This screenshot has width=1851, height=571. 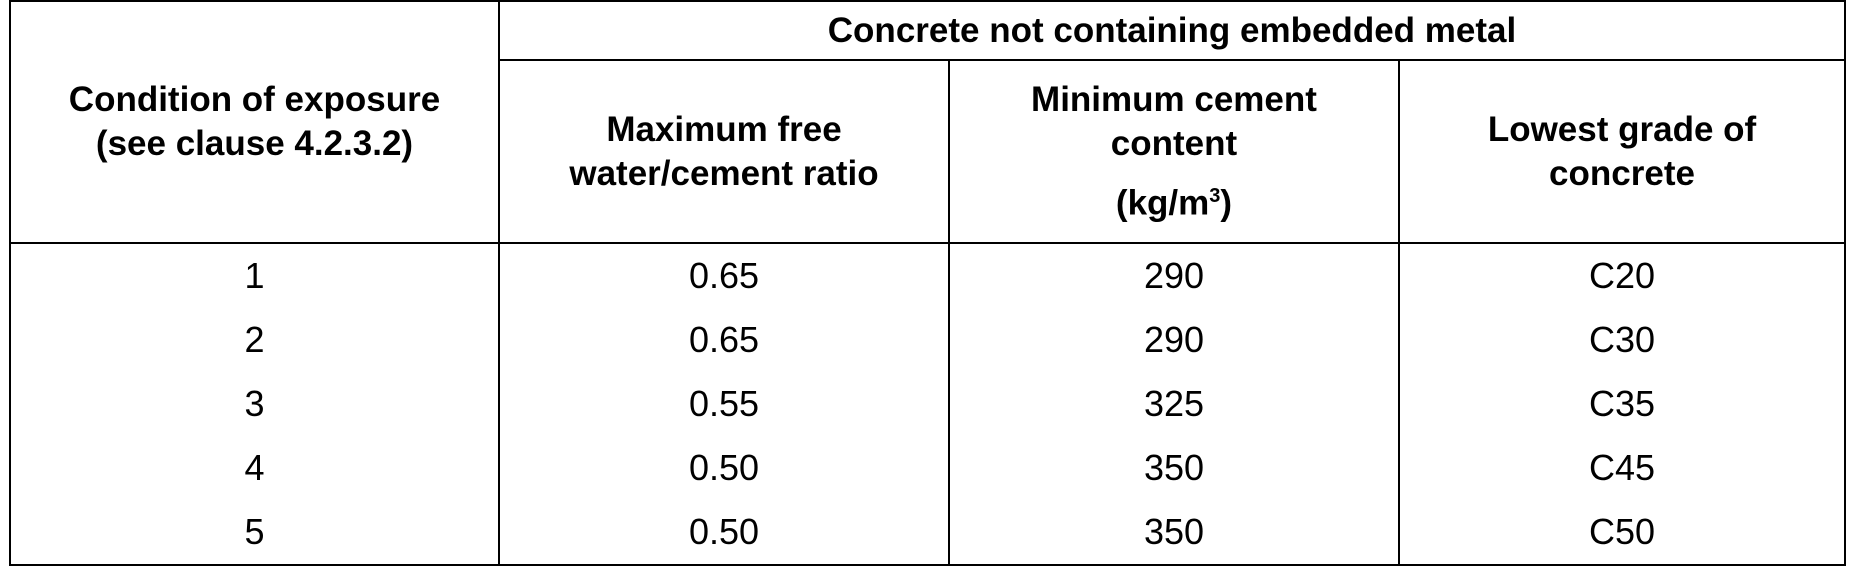 I want to click on cement-header: Minimum cement content (kg/m3), so click(x=1174, y=151).